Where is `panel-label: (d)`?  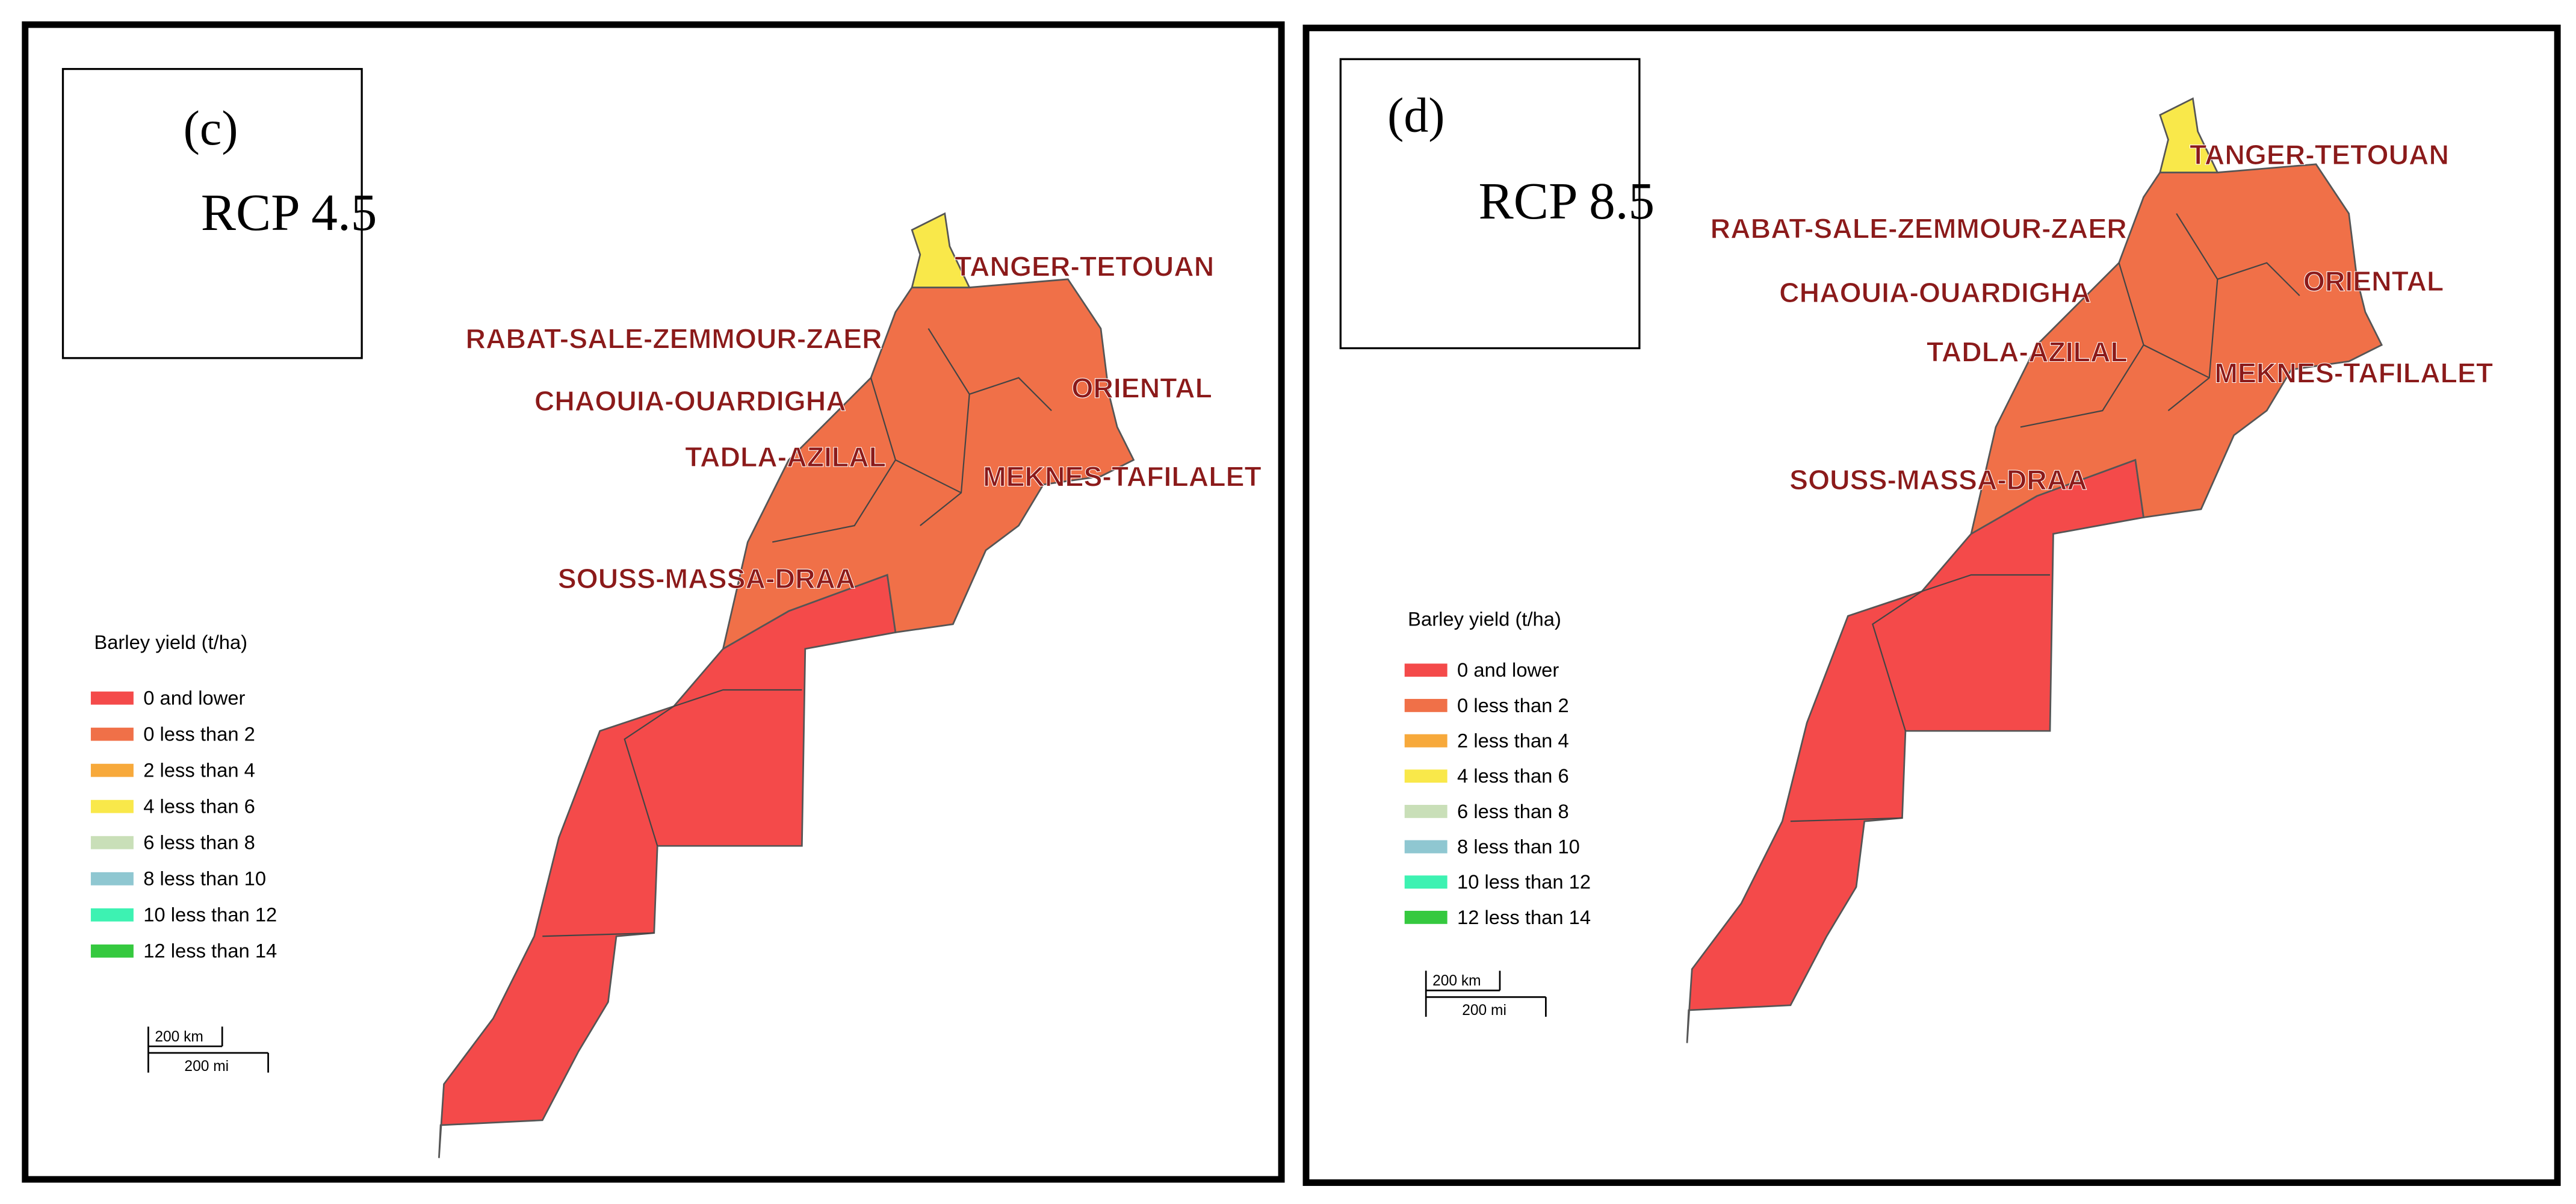 panel-label: (d) is located at coordinates (1415, 114).